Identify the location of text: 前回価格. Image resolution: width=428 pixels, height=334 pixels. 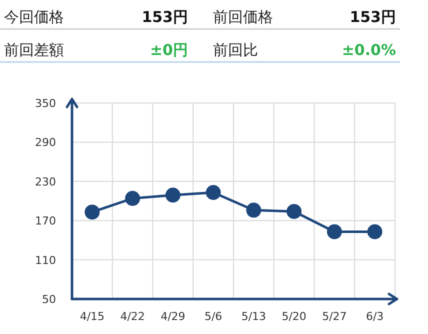
(243, 17).